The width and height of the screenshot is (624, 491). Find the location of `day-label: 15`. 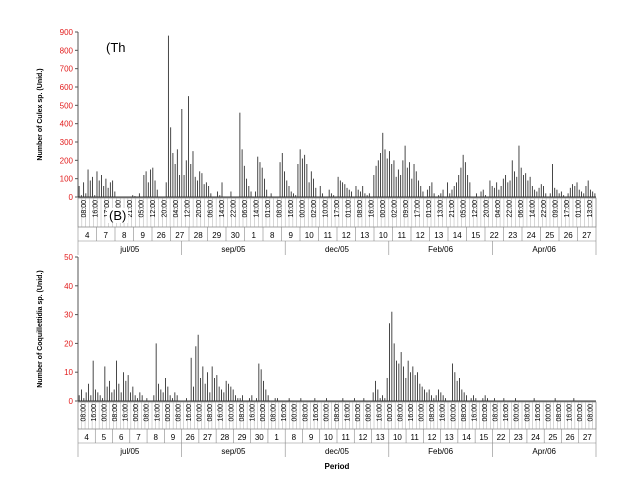

day-label: 15 is located at coordinates (483, 437).